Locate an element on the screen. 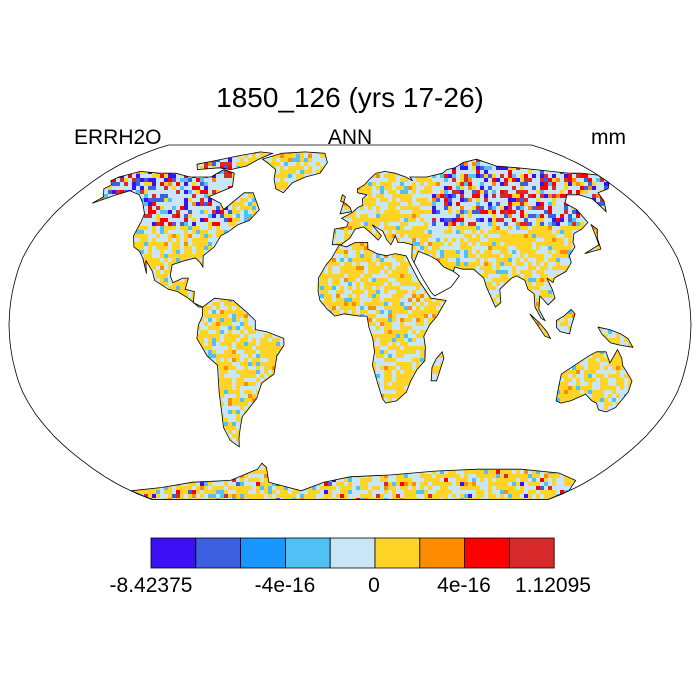 This screenshot has width=700, height=700. season-label: ANN is located at coordinates (350, 137).